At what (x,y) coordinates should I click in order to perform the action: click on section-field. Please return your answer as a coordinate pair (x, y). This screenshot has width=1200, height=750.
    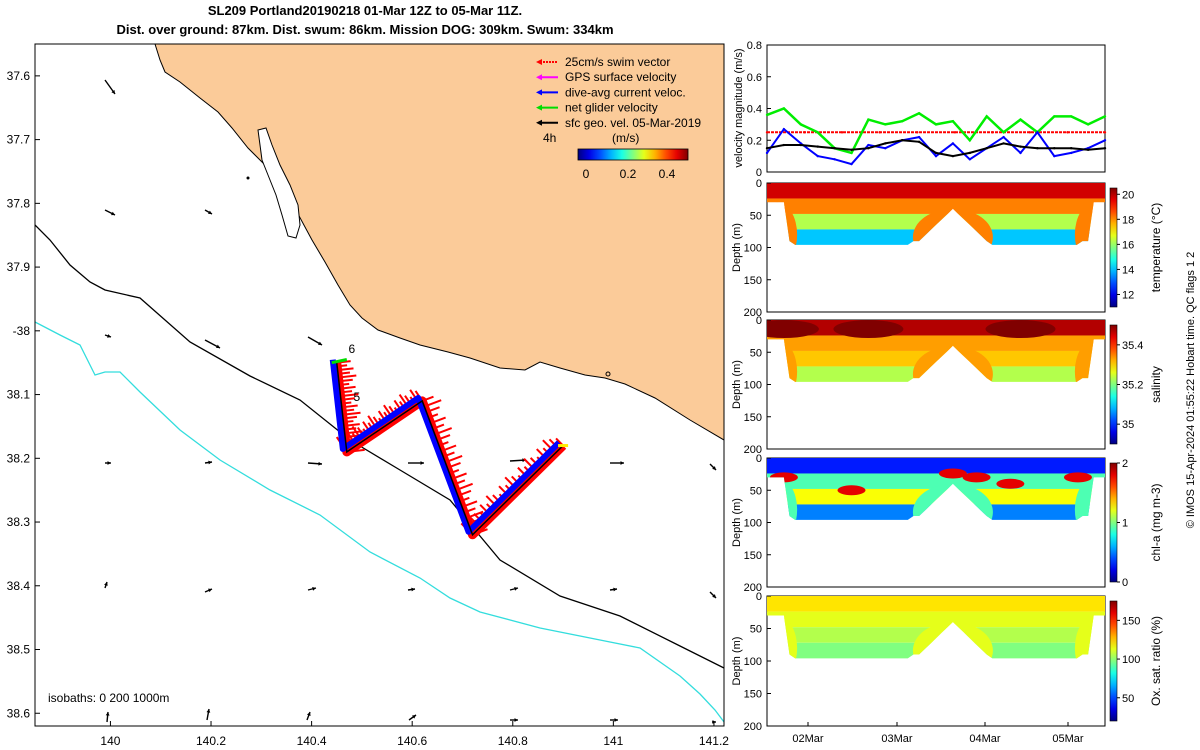
    Looking at the image, I should click on (936, 489).